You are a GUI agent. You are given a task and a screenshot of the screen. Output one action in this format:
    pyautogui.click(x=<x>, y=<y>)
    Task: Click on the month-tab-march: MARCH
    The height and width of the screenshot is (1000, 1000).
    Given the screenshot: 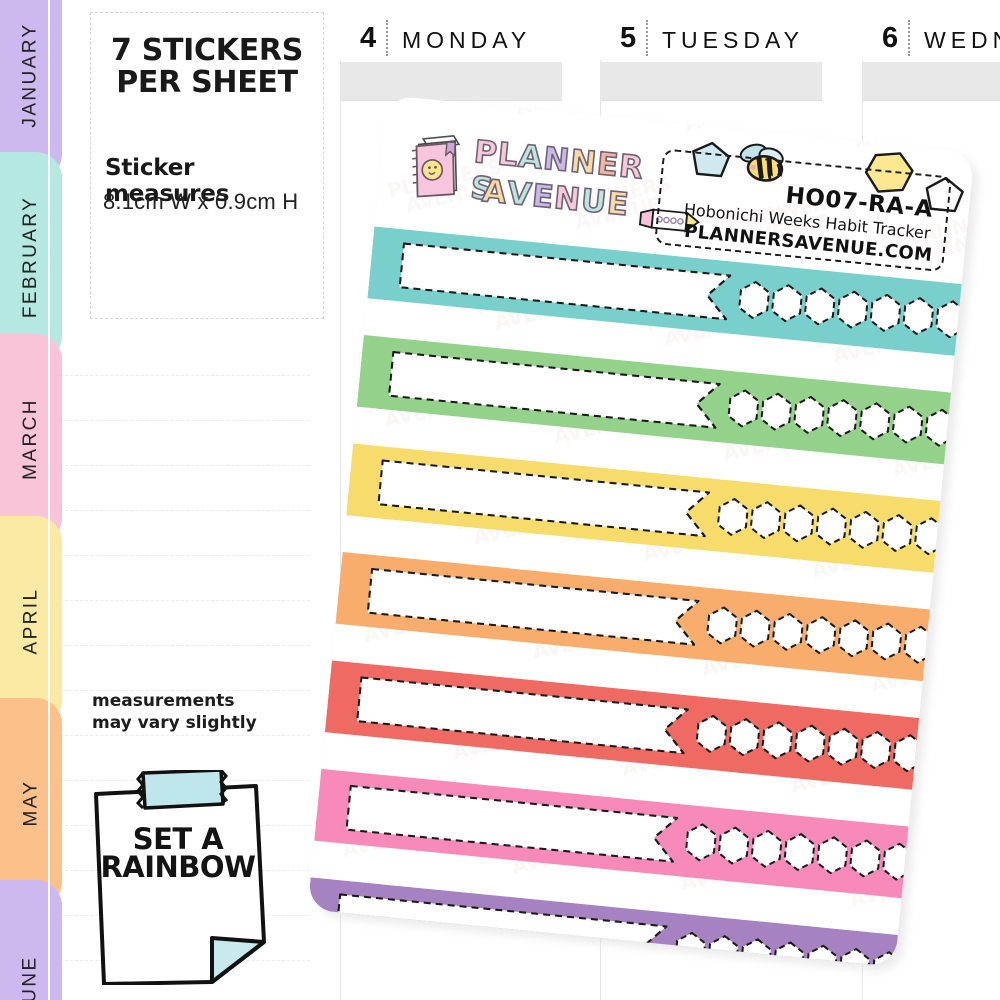 What is the action you would take?
    pyautogui.click(x=31, y=439)
    